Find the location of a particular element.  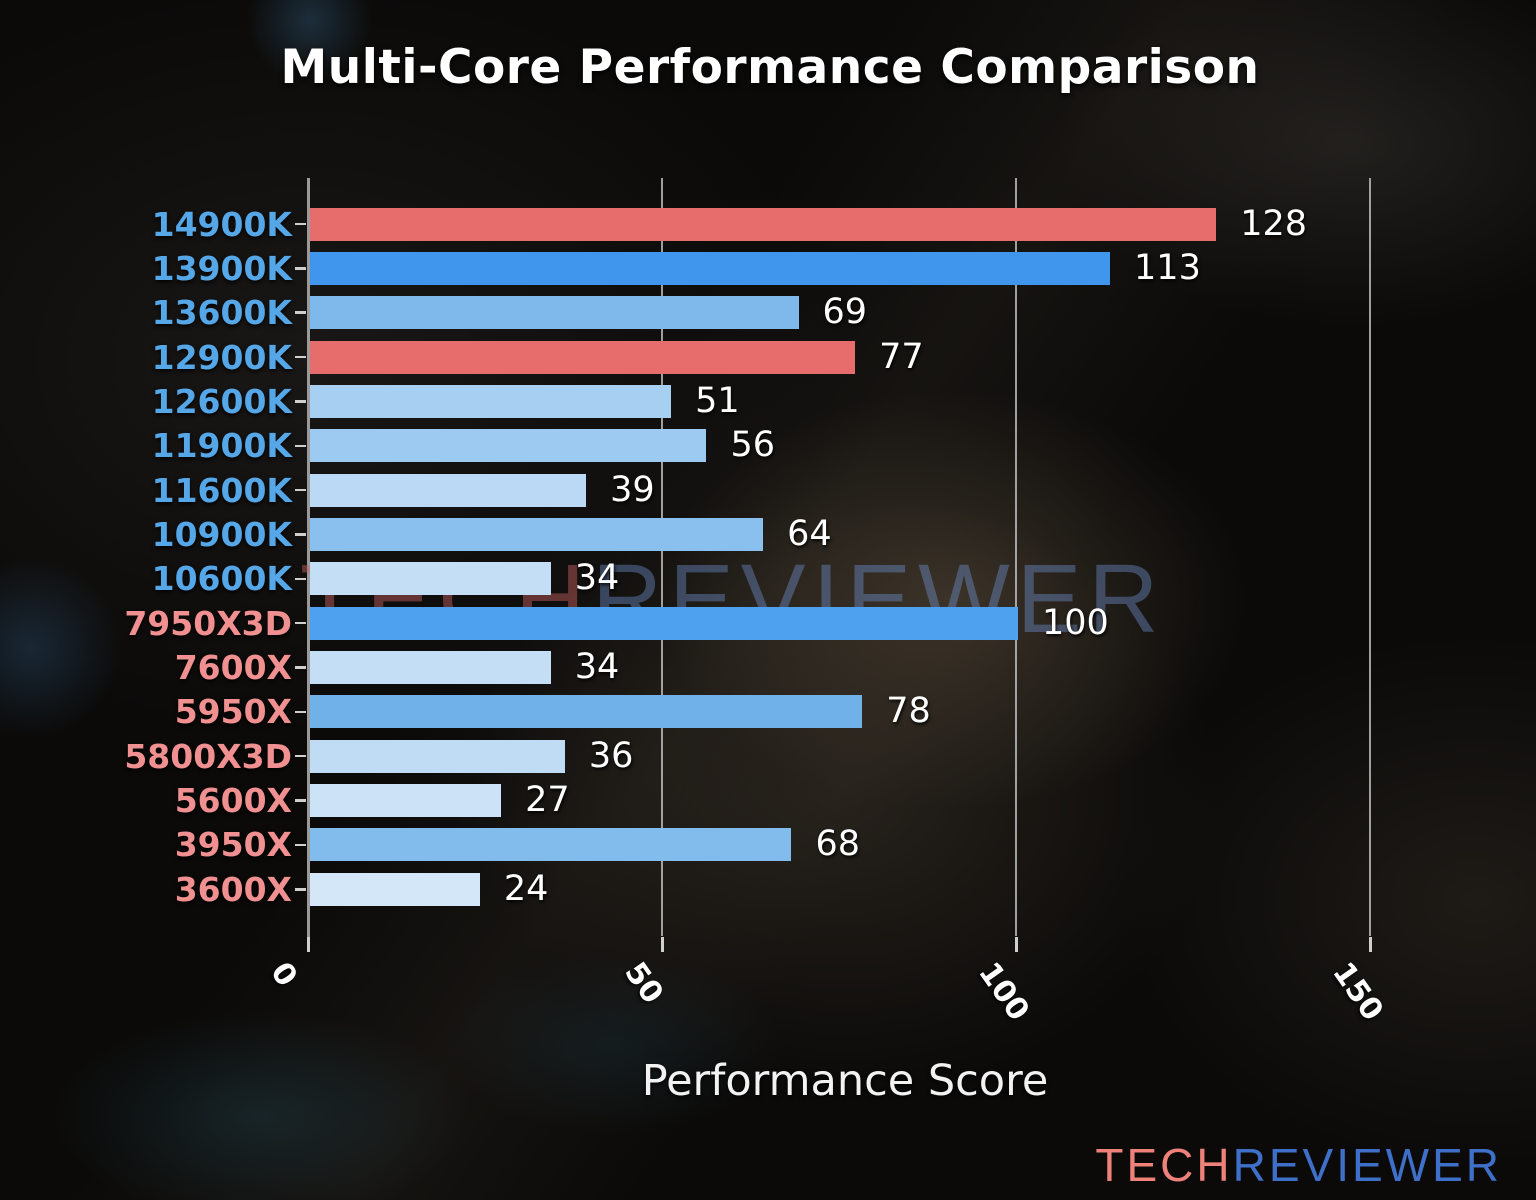

category-label-7600X: 7600X is located at coordinates (233, 667).